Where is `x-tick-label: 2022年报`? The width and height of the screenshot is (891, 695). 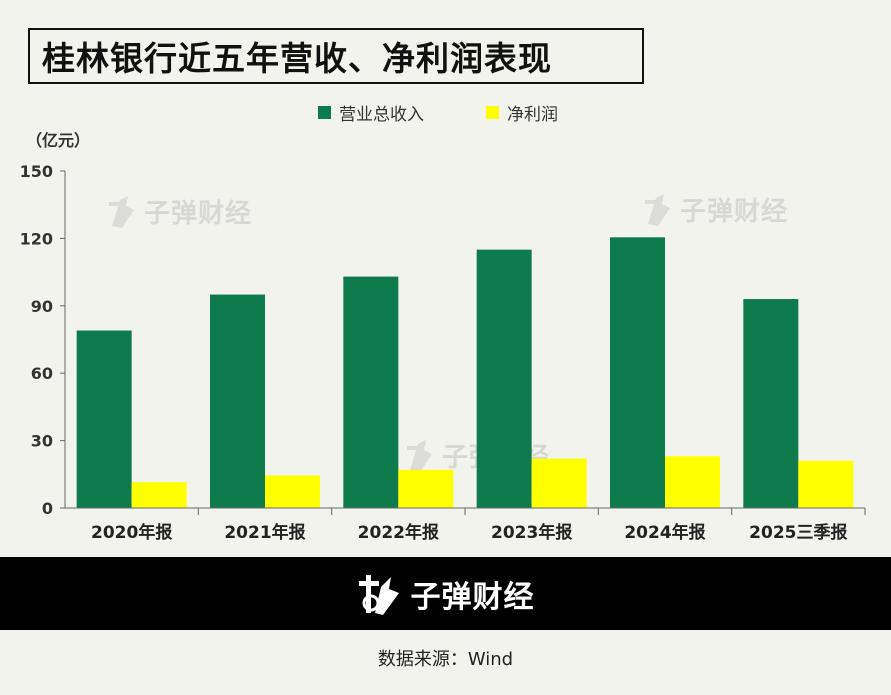
x-tick-label: 2022年报 is located at coordinates (398, 532).